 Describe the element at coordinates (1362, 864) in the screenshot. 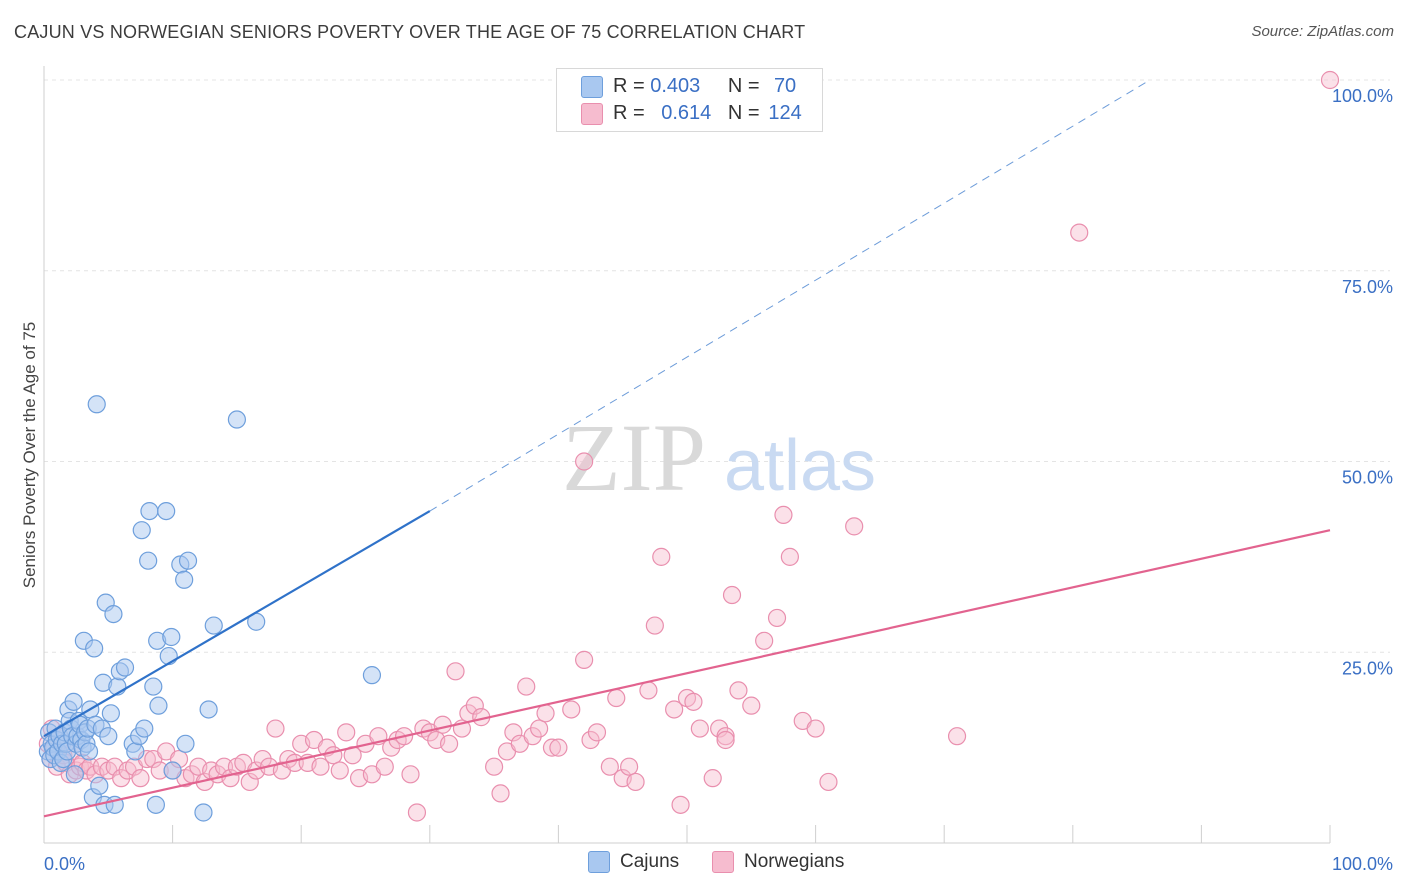

I see `x-tick-label: 100.0%` at that location.